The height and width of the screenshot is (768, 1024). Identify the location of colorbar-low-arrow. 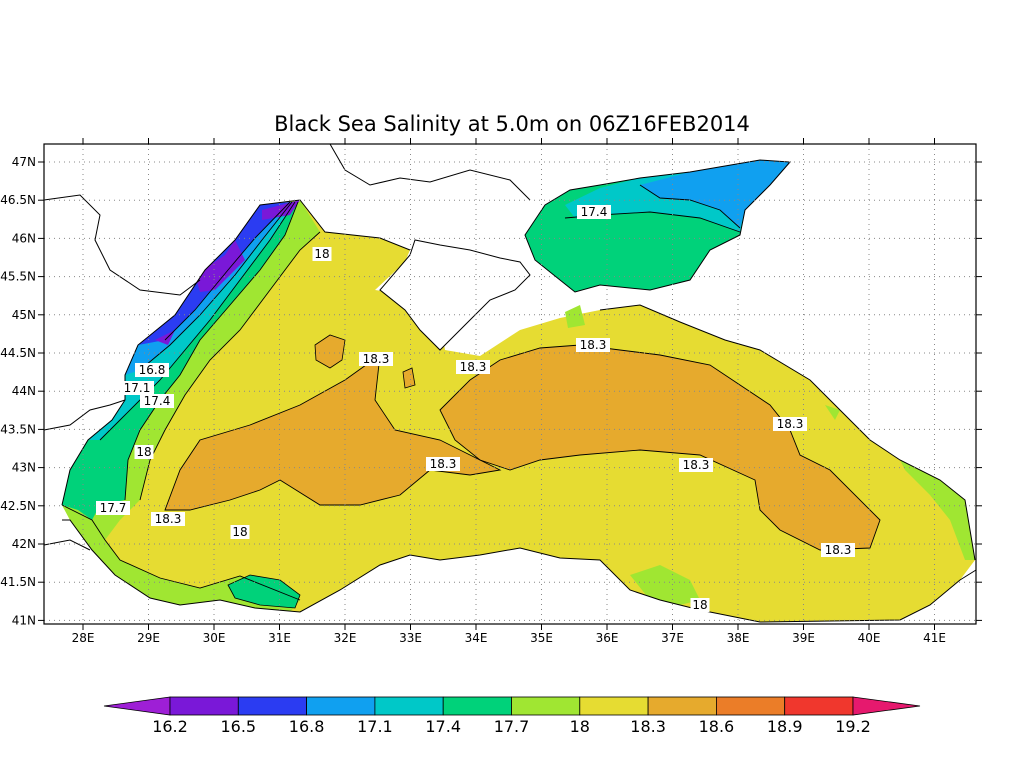
(137, 706).